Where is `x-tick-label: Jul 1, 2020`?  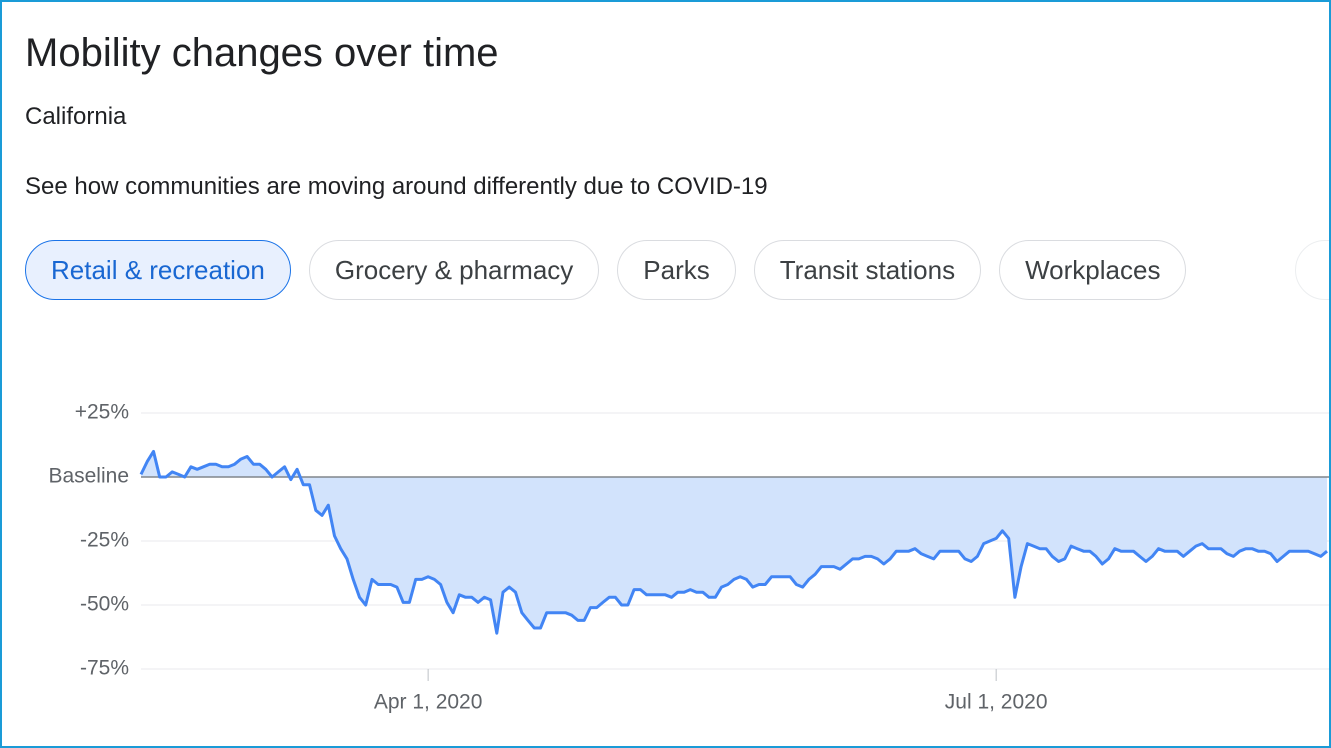 x-tick-label: Jul 1, 2020 is located at coordinates (996, 702).